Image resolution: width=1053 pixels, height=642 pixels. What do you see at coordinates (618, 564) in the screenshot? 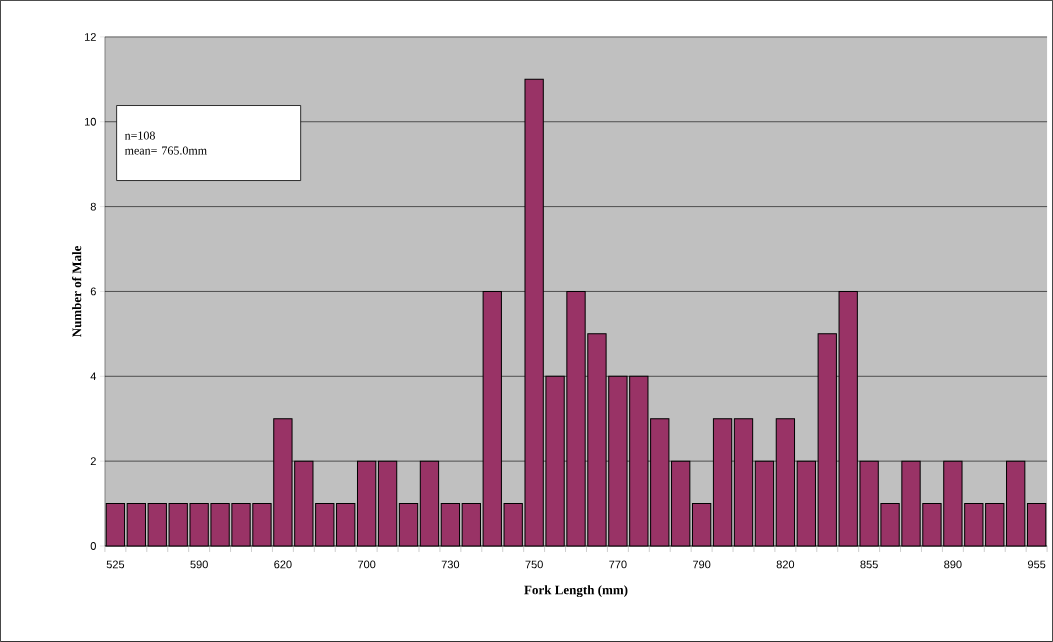
I see `x-tick-label: 770` at bounding box center [618, 564].